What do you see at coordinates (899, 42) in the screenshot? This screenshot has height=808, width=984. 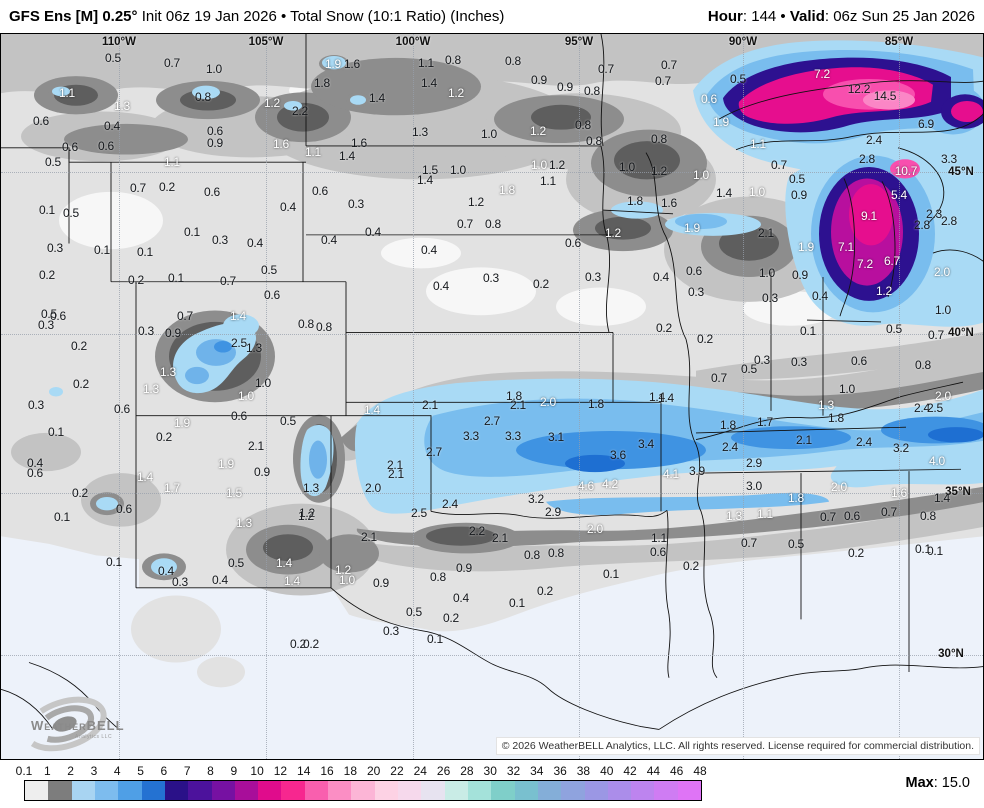 I see `longitude-label: 85°W` at bounding box center [899, 42].